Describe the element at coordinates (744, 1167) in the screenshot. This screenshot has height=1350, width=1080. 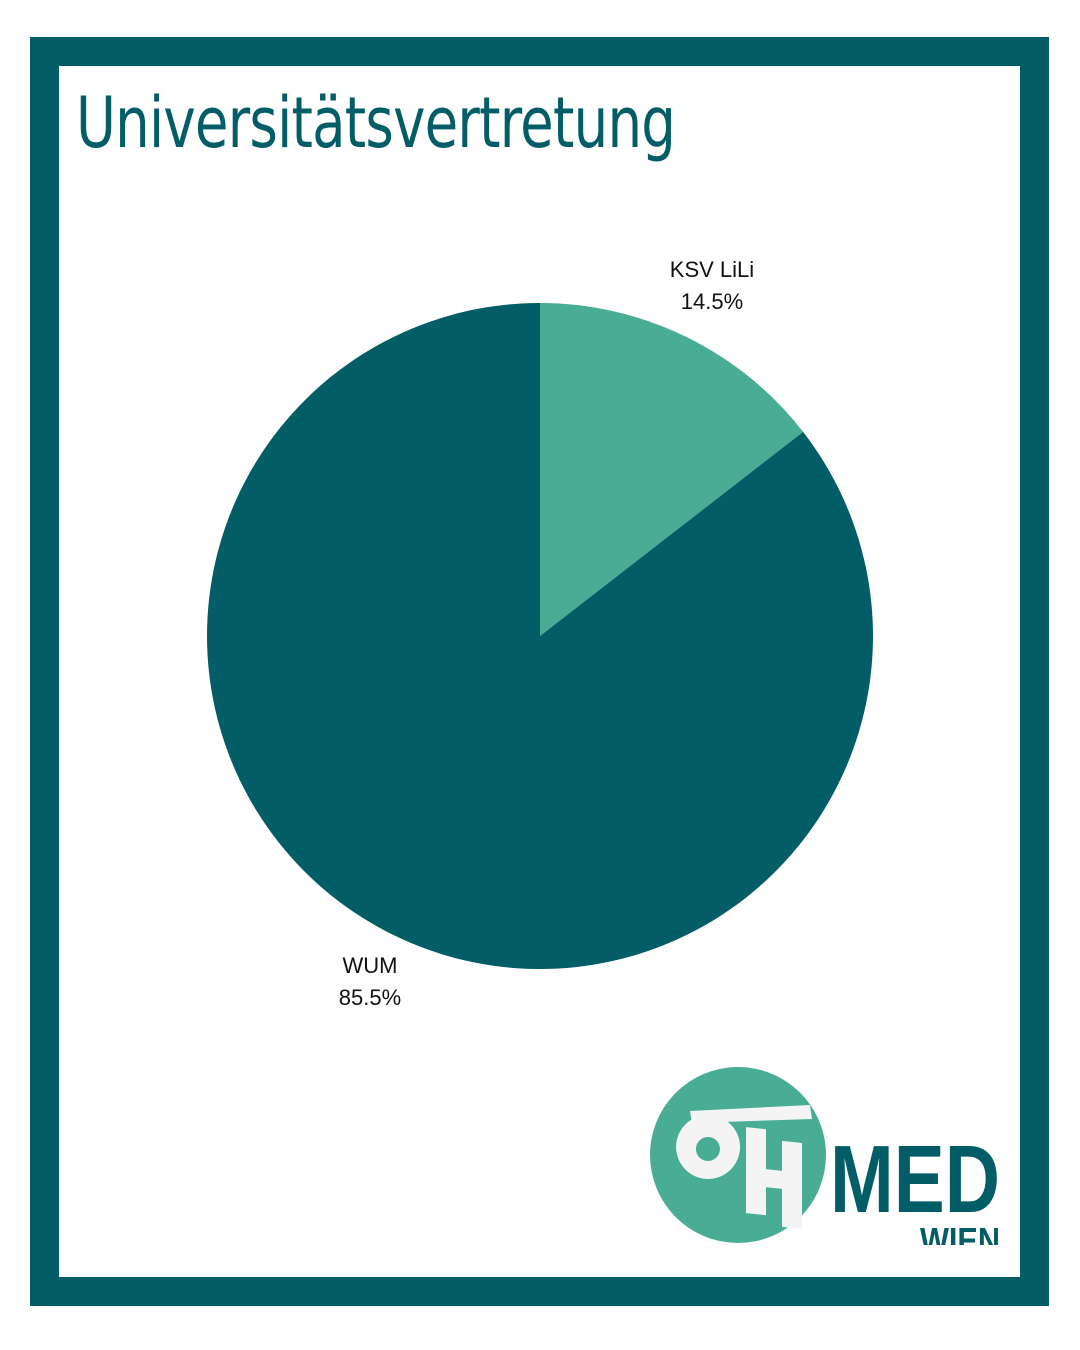
I see `logo-oh-mark` at that location.